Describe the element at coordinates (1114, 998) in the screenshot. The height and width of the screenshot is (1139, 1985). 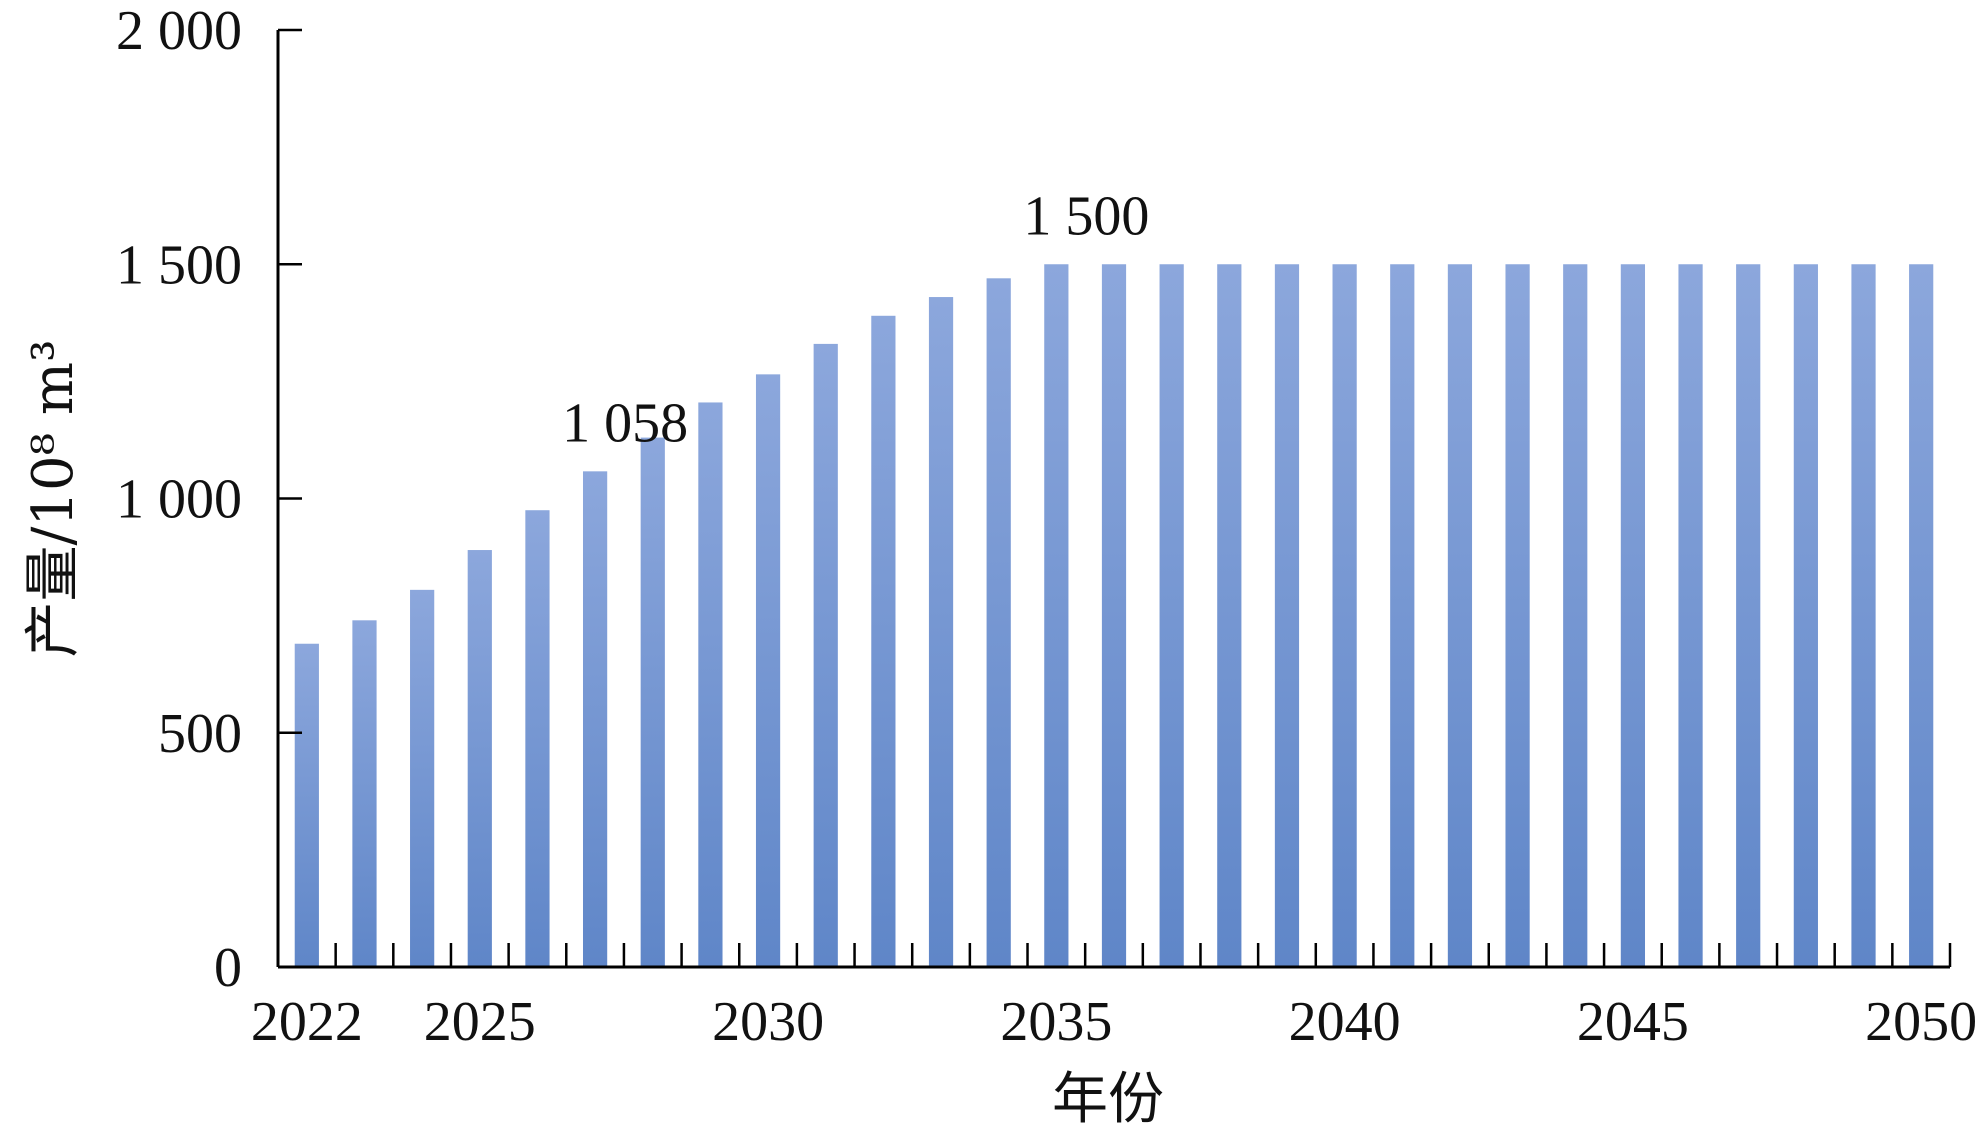
I see `x-axis-ticks: 2022 2025 2030 2035 2040 2045 2050` at that location.